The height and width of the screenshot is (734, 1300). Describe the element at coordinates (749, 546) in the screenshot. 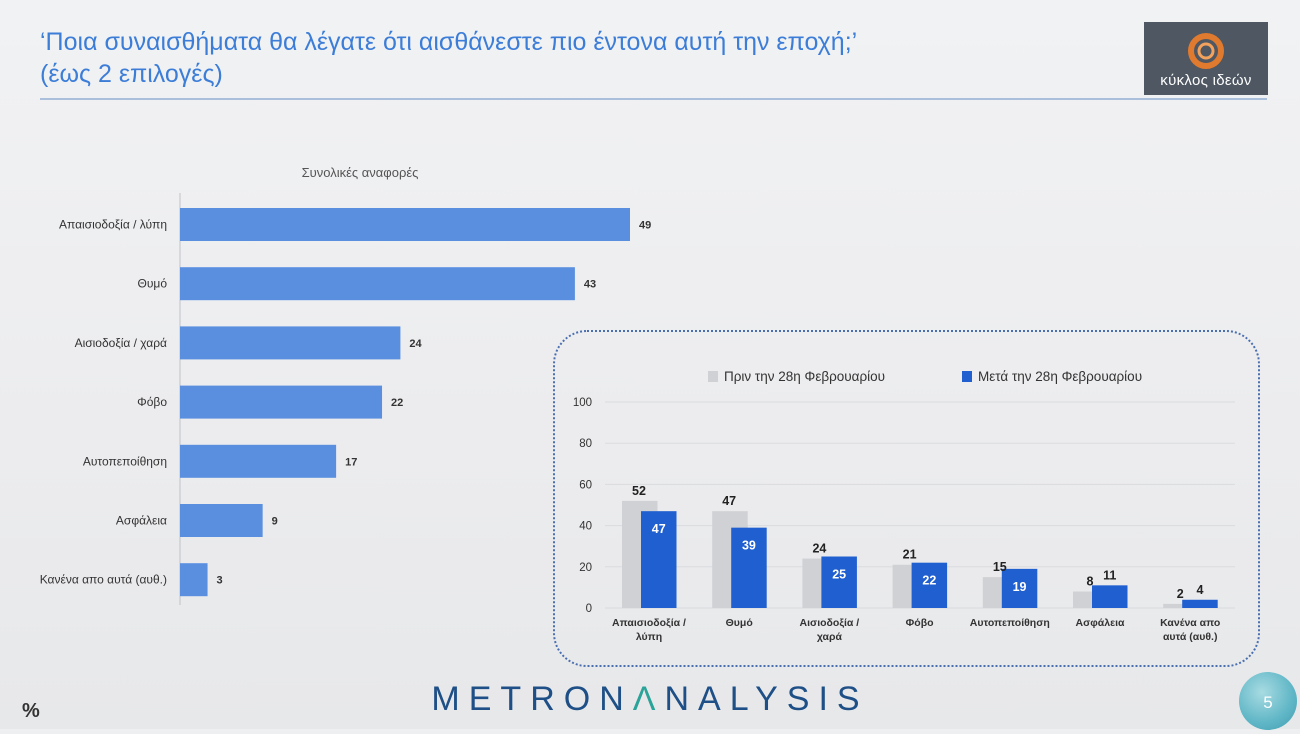

I see `vbar-value-label-after: 39` at that location.